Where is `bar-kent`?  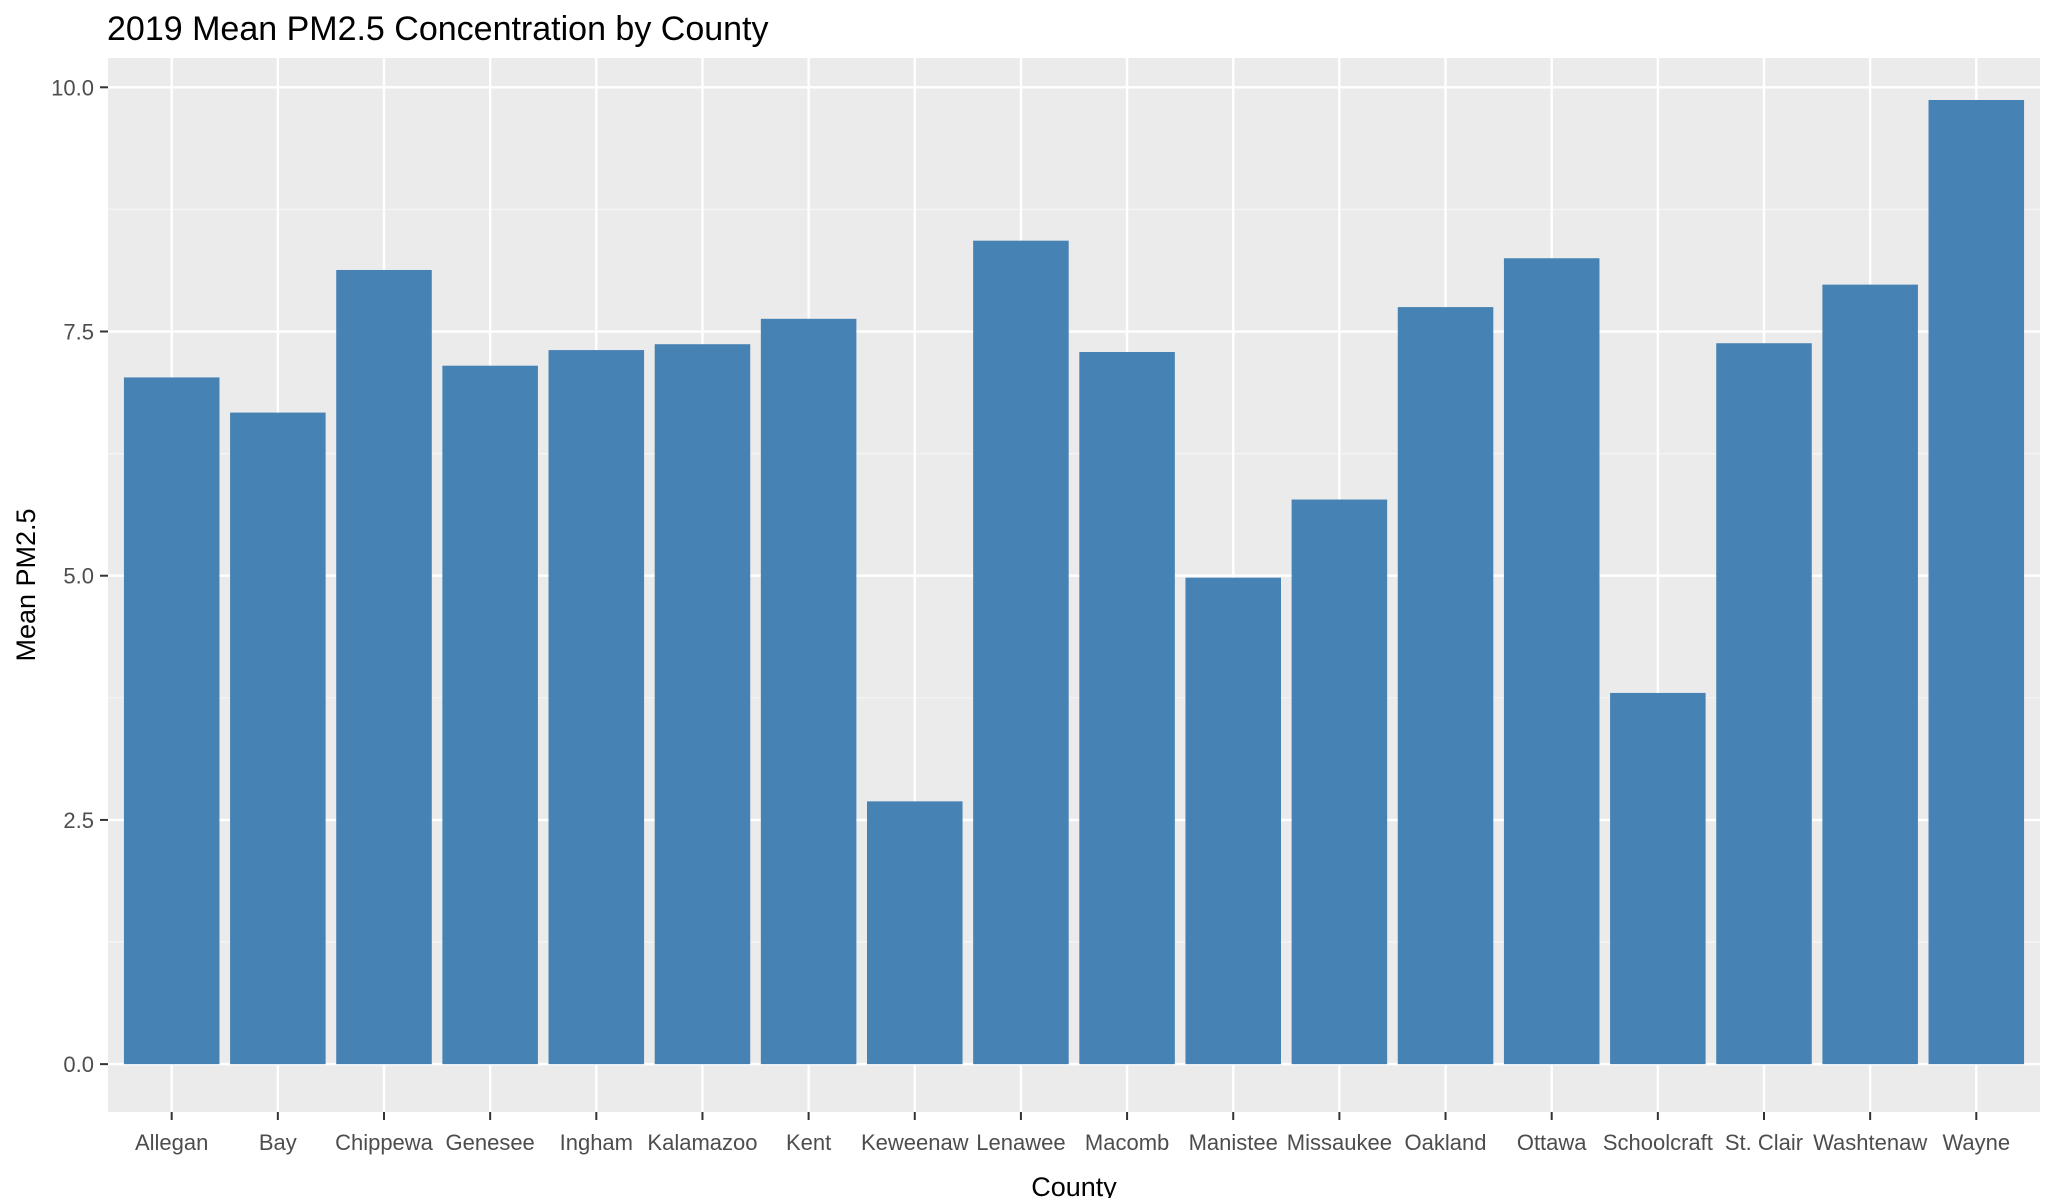 bar-kent is located at coordinates (808, 691).